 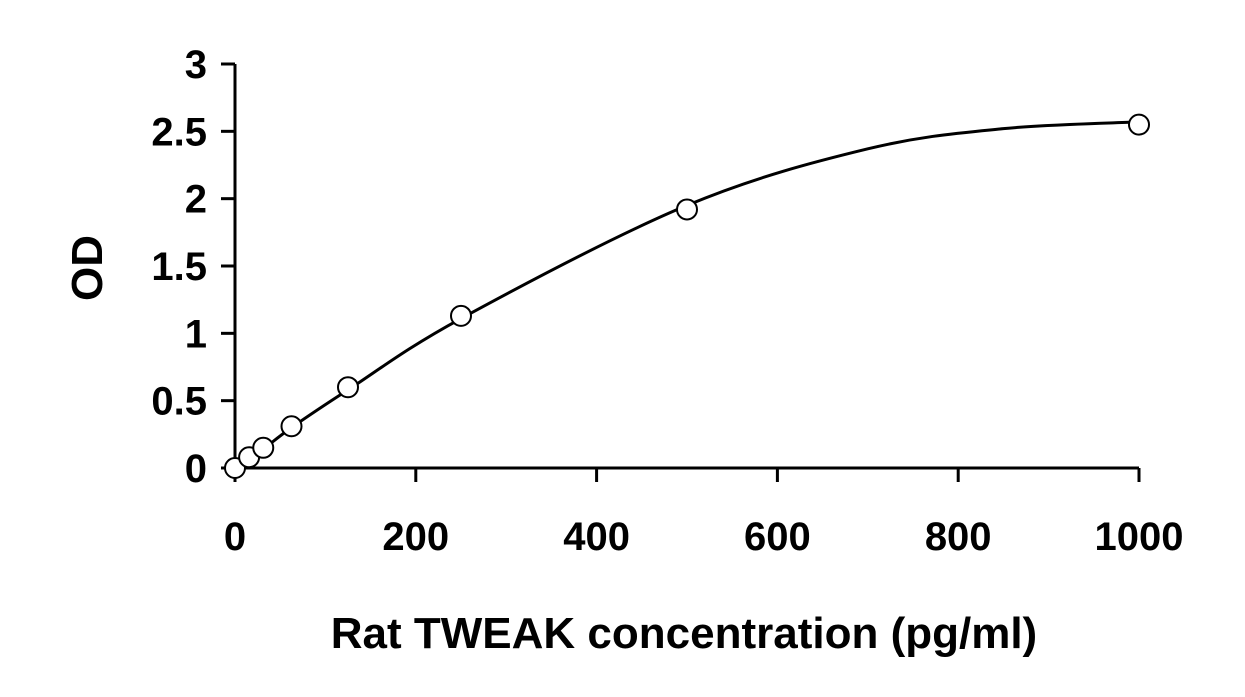 I want to click on x-tick-label: 400, so click(x=596, y=537).